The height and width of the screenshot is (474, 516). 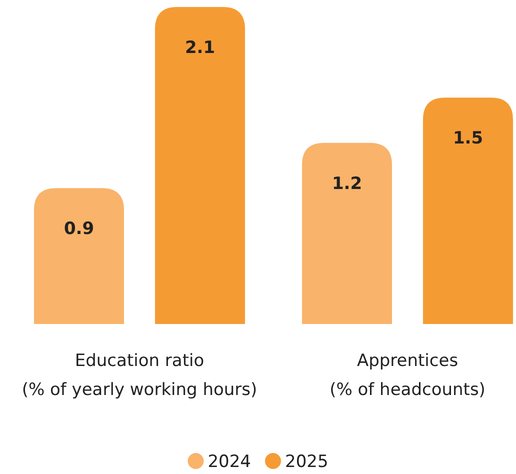 I want to click on x-tick-label: Apprentices (% of headcounts), so click(x=408, y=375).